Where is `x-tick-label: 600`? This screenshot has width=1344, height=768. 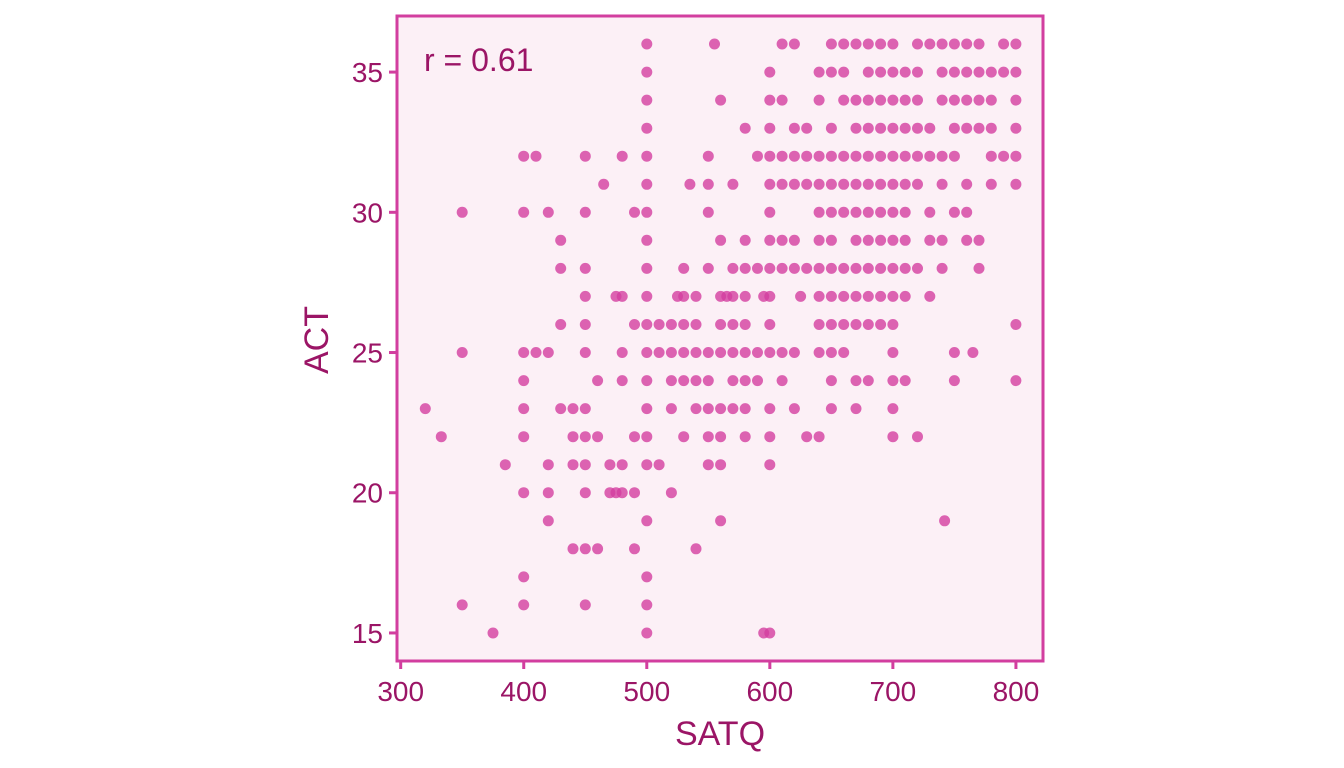
x-tick-label: 600 is located at coordinates (769, 691).